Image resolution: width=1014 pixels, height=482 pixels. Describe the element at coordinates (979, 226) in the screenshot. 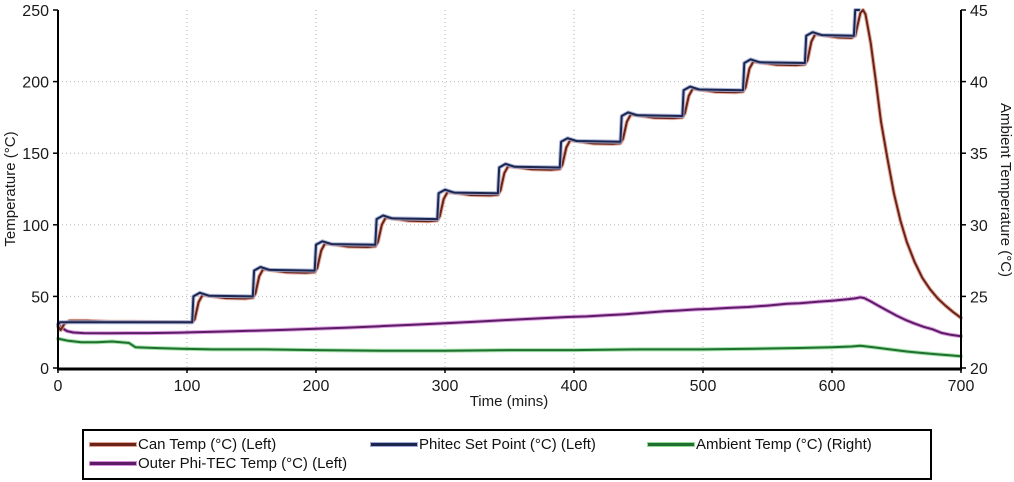

I see `y-tick-label-right: 30` at that location.